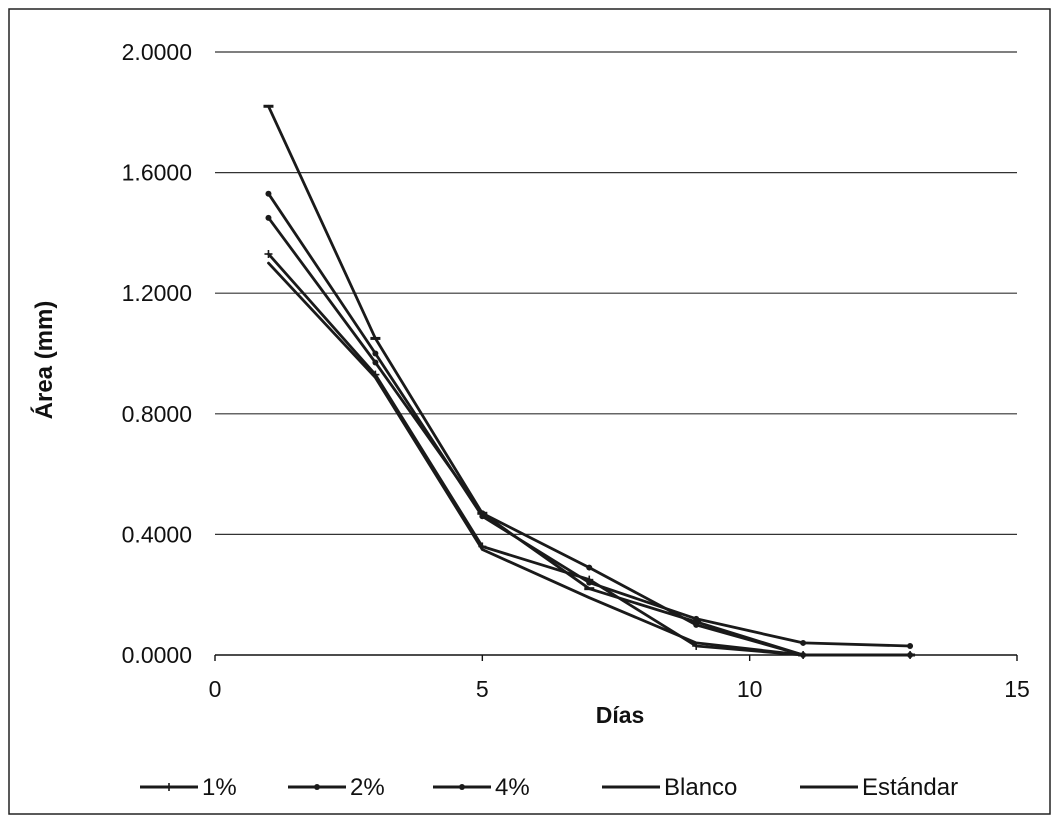 The image size is (1062, 823). Describe the element at coordinates (482, 689) in the screenshot. I see `x-tick-label-1: 5` at that location.